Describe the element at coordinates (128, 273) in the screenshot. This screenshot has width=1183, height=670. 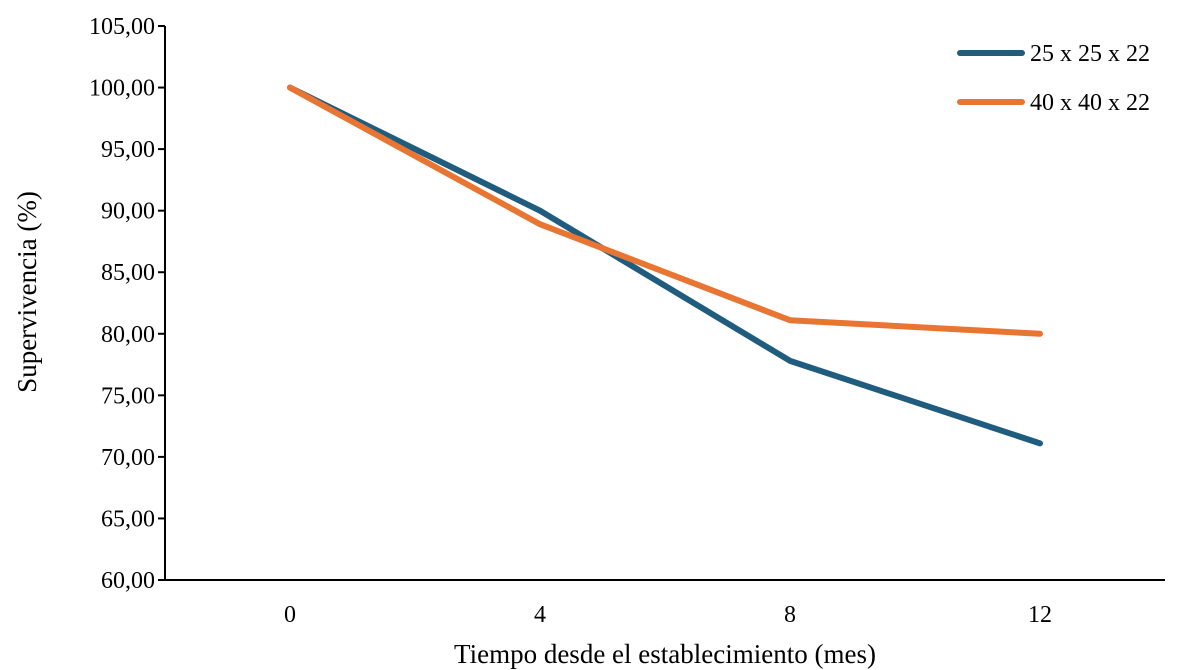
I see `y-tick-label: 85,00` at that location.